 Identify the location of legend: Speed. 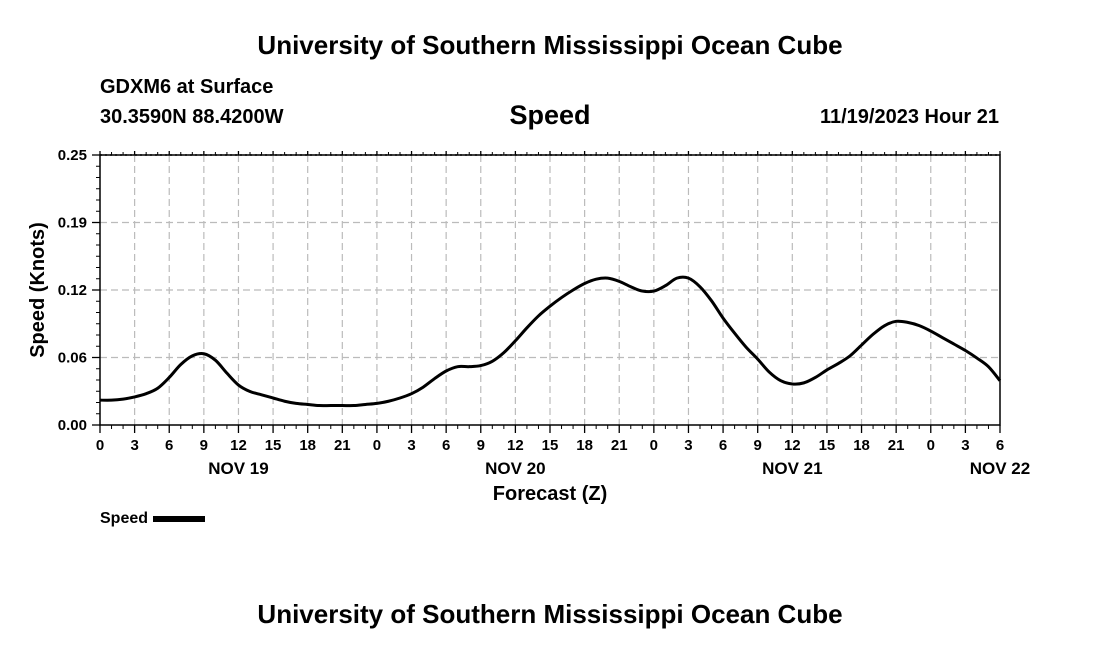
(153, 519).